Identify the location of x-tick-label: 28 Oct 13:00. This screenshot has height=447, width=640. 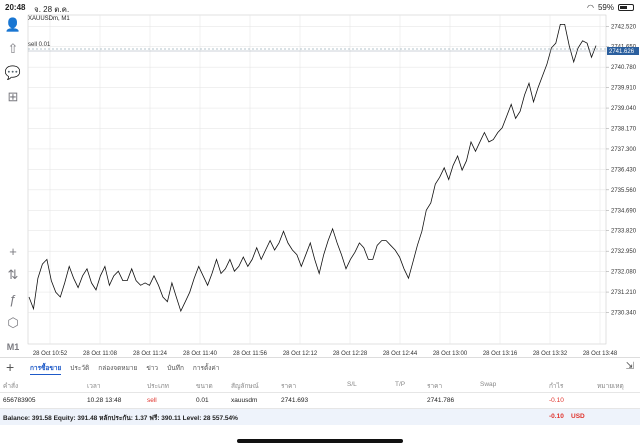
(450, 353).